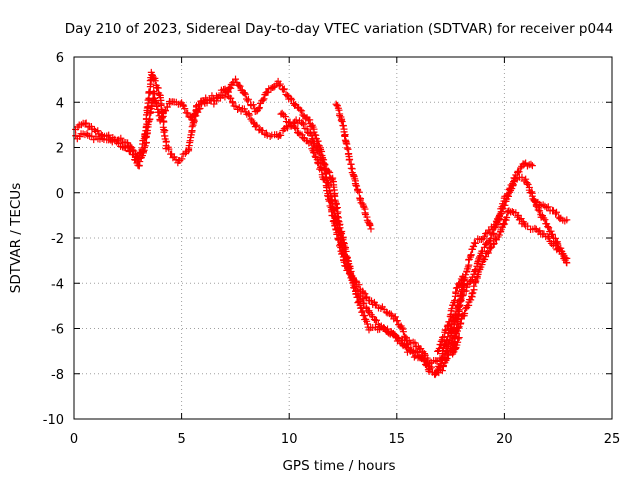 The image size is (640, 480). What do you see at coordinates (612, 439) in the screenshot?
I see `x-tick-label: 25` at bounding box center [612, 439].